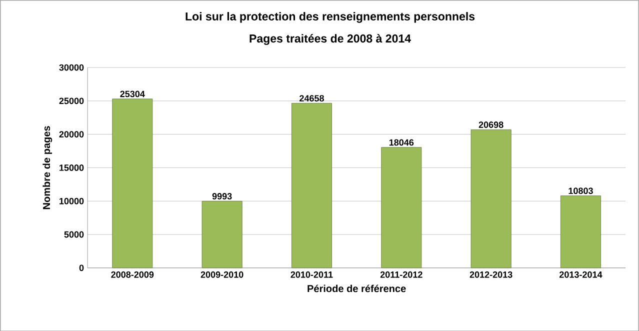  Describe the element at coordinates (72, 201) in the screenshot. I see `y-tick-label: 10000` at that location.